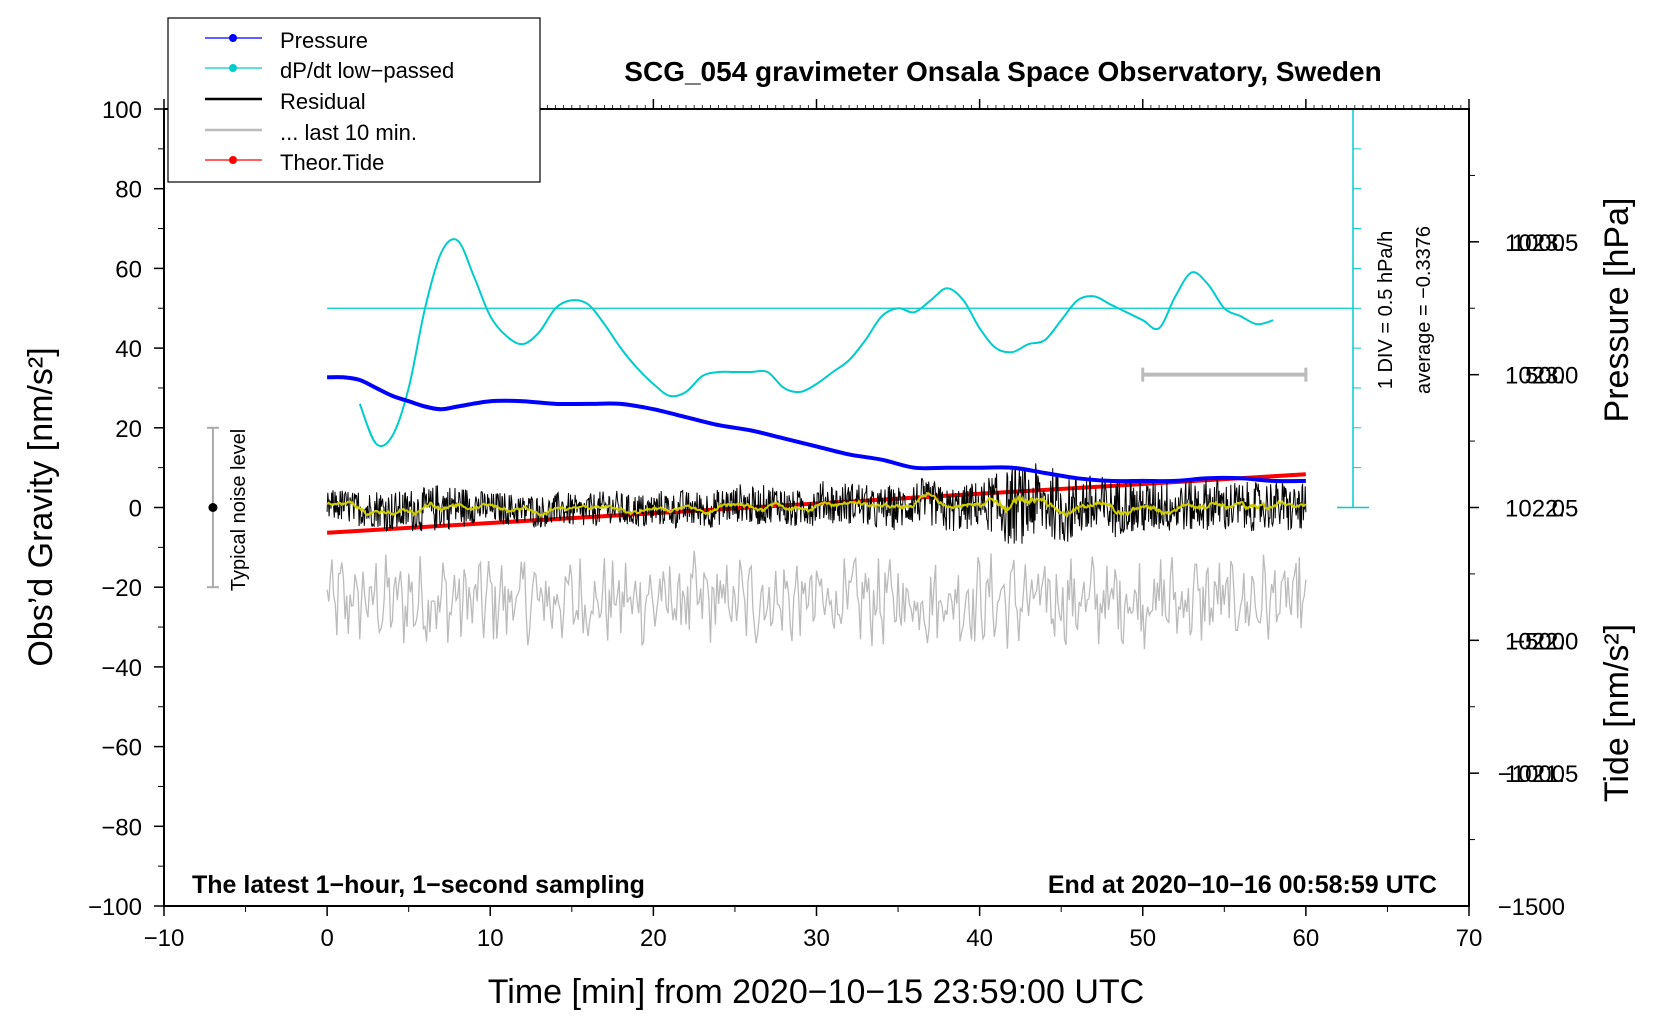  I want to click on y-axis-title-left: Obs’d Gravity [nm/s²], so click(41, 506).